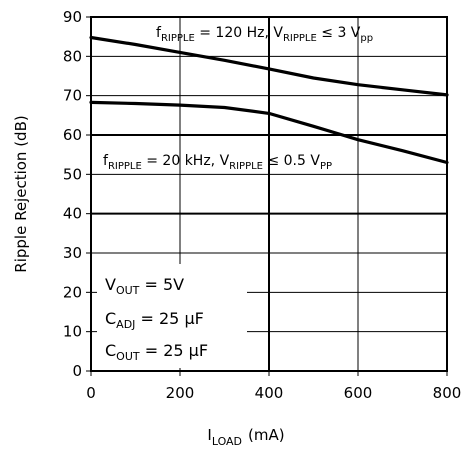 This screenshot has width=464, height=452. I want to click on y-tick-label-40: 40, so click(72, 214).